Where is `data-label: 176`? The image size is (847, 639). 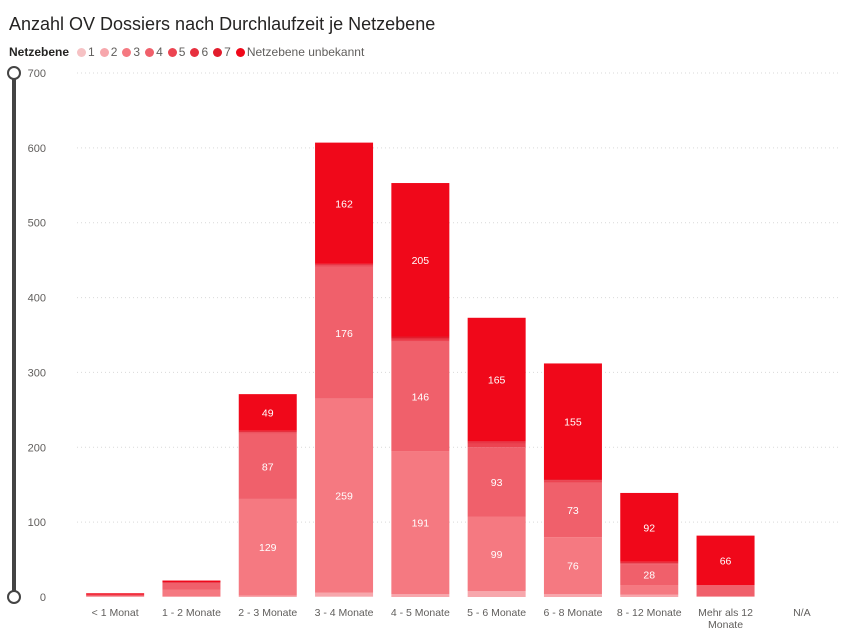
data-label: 176 is located at coordinates (344, 334).